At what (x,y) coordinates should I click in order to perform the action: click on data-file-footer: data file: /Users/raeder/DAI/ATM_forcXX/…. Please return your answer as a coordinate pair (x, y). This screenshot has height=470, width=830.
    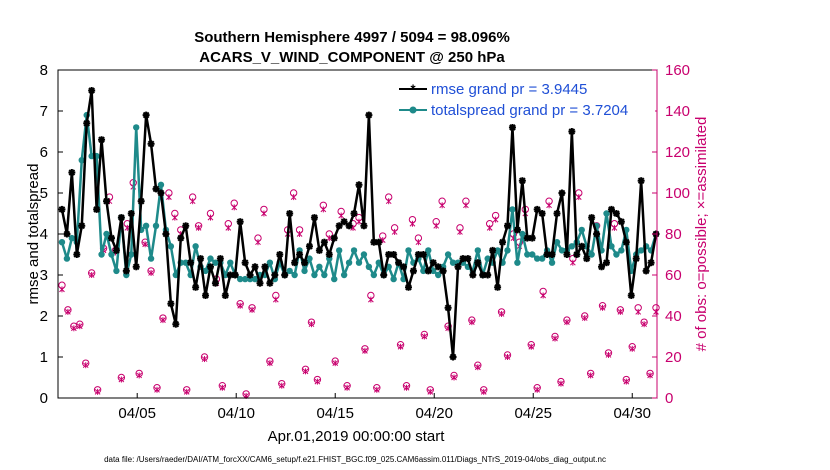
    Looking at the image, I should click on (355, 459).